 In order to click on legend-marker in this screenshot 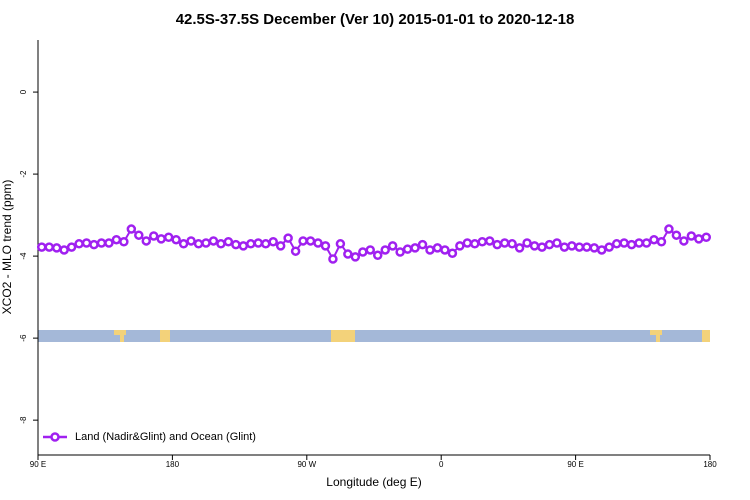, I will do `click(55, 437)`.